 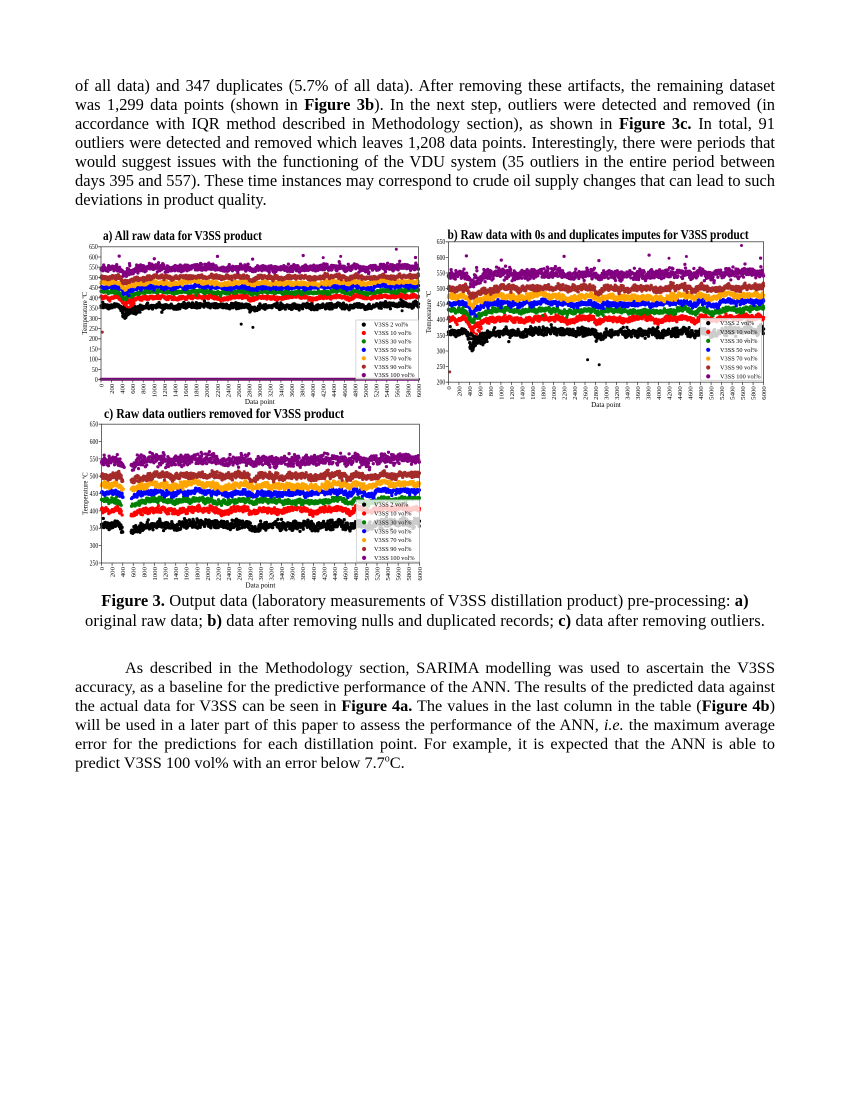 I want to click on svg-text: 50, so click(x=95, y=370).